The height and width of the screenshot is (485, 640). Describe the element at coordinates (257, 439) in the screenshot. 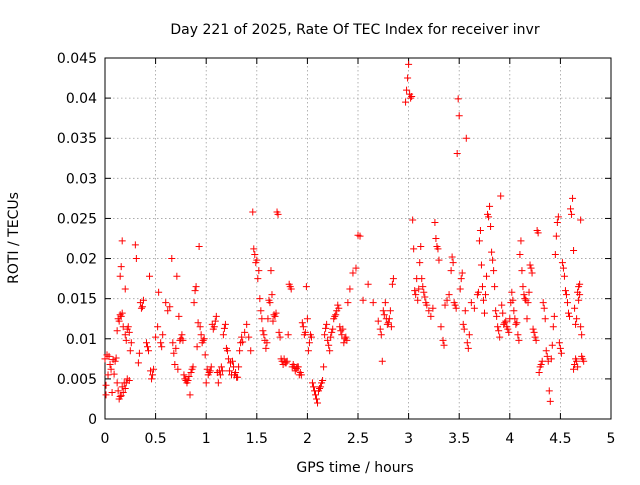

I see `x-tick-label: 1.5` at that location.